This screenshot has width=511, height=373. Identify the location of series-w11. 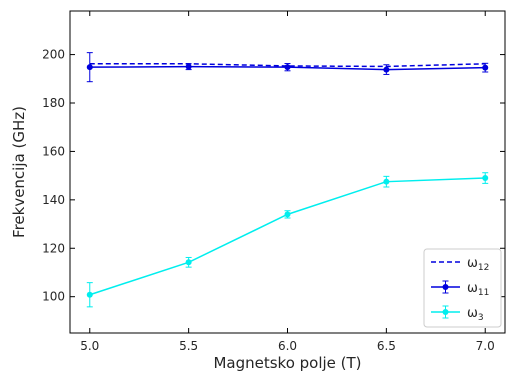
(287, 67).